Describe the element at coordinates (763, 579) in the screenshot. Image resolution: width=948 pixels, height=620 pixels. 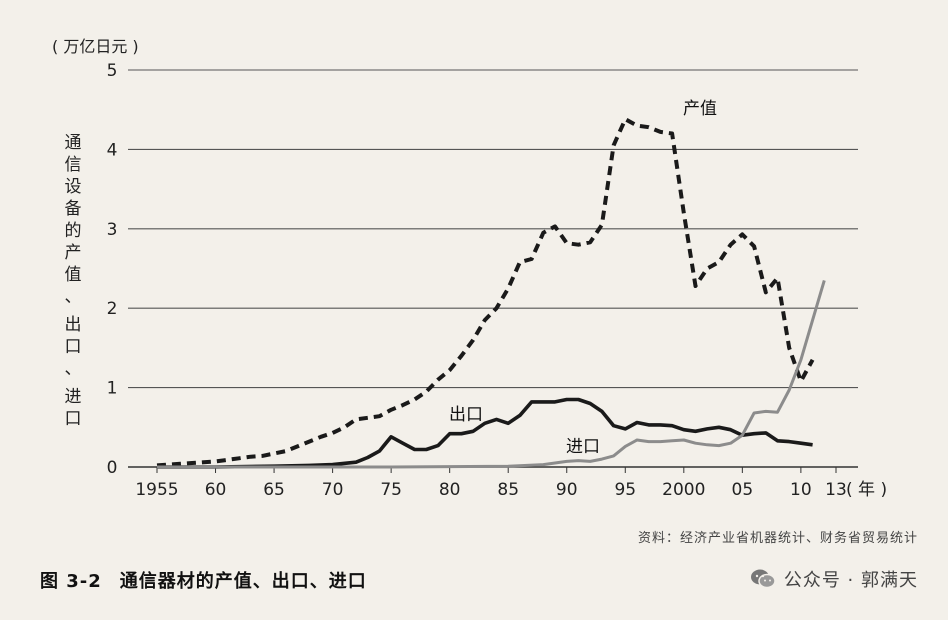
I see `wechat-icon` at that location.